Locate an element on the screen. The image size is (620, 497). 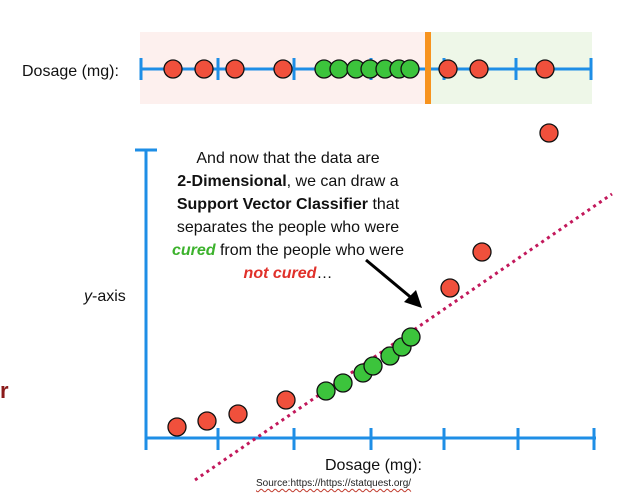
threshold-line is located at coordinates (428, 68).